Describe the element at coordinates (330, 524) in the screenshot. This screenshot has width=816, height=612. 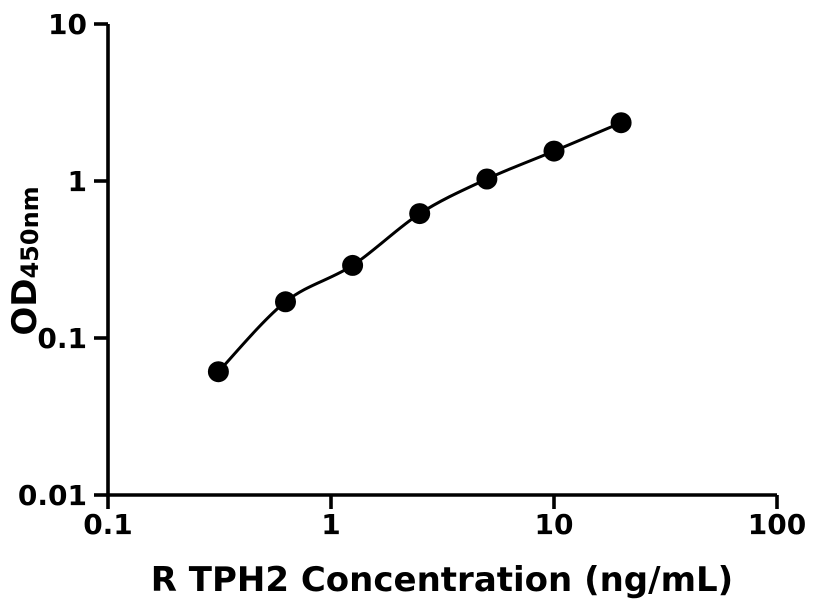
I see `x-tick-label: 1` at that location.